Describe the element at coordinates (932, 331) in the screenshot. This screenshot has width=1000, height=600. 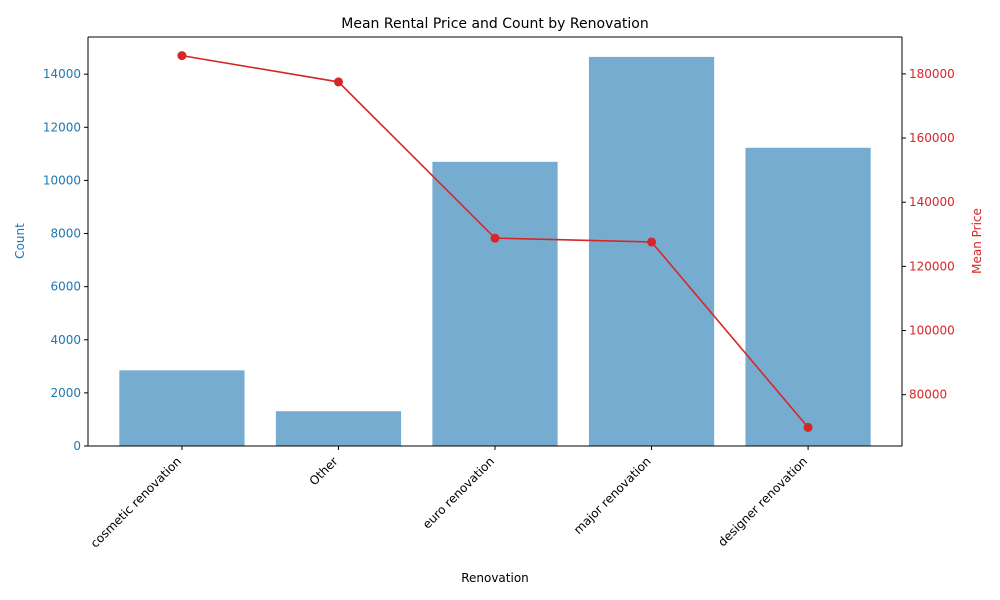
I see `y-right-tick-label: 100000` at that location.